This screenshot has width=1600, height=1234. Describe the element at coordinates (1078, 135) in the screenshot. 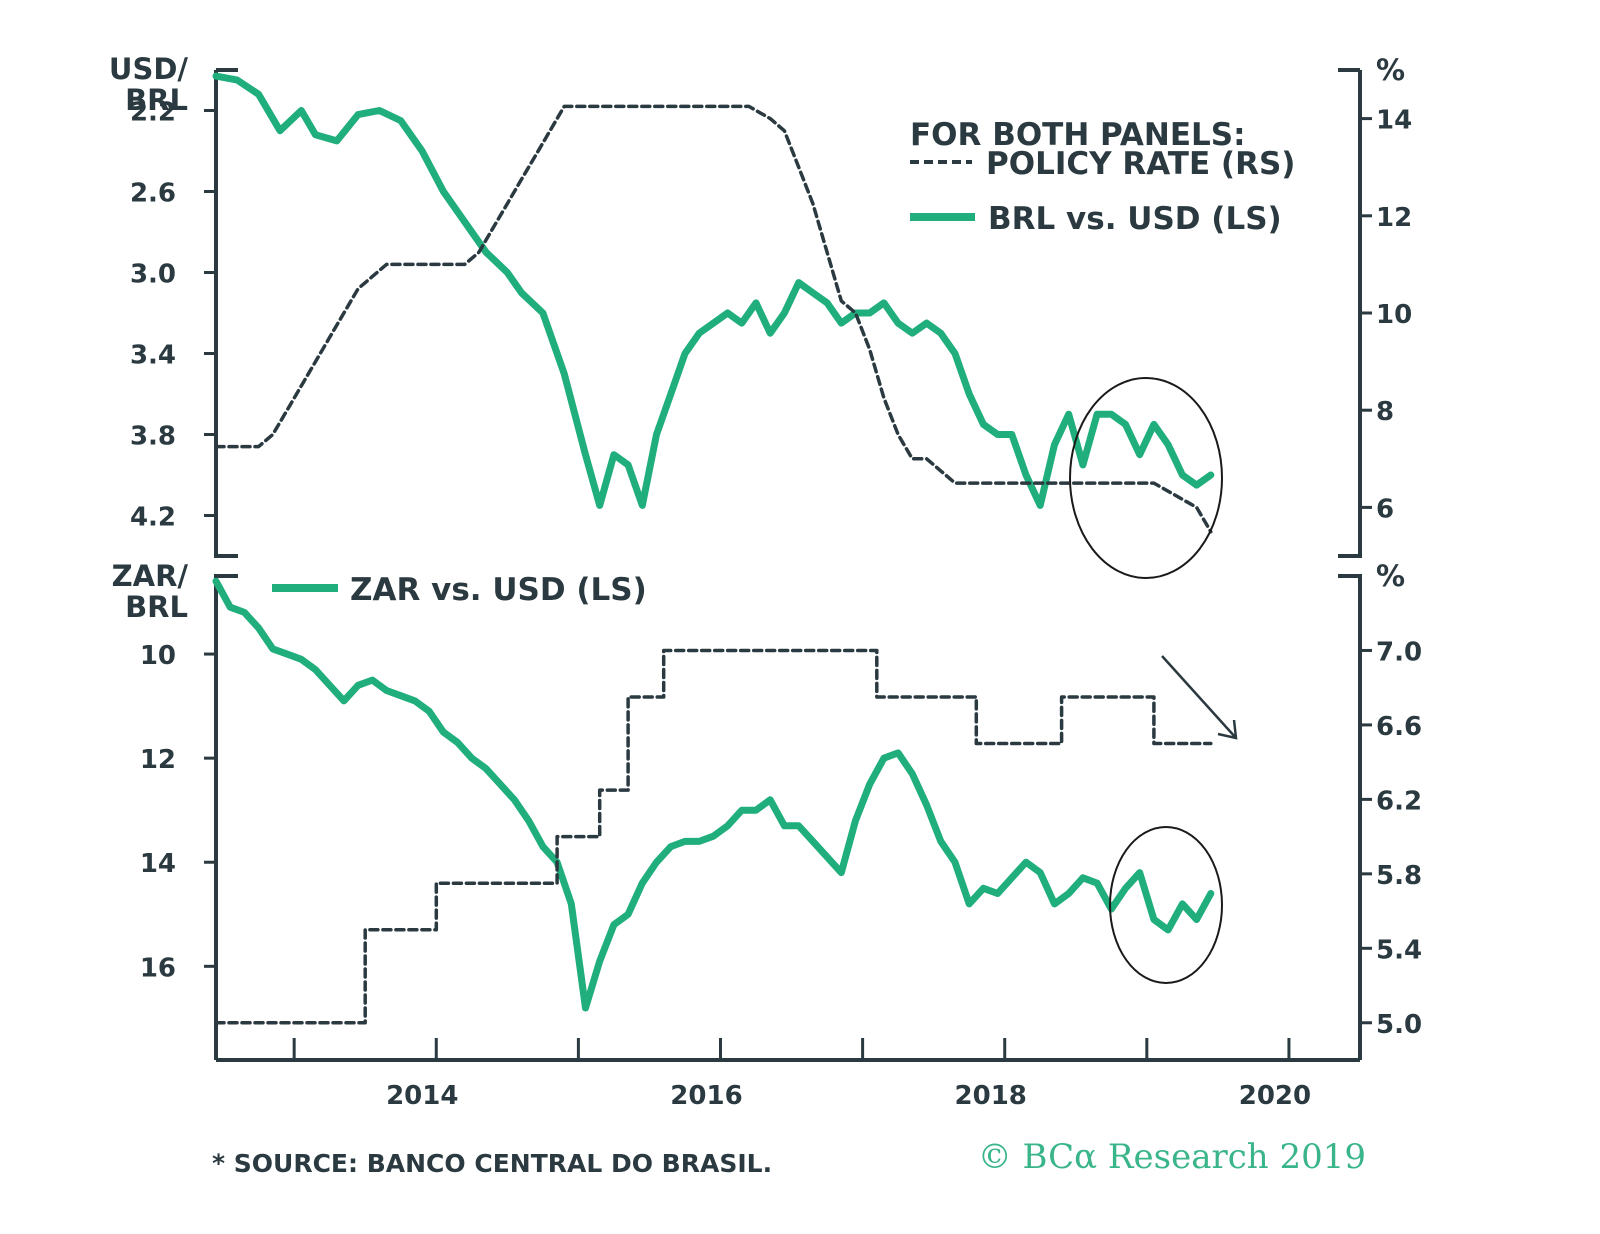

I see `legend-header-line1: FOR BOTH PANELS:` at that location.